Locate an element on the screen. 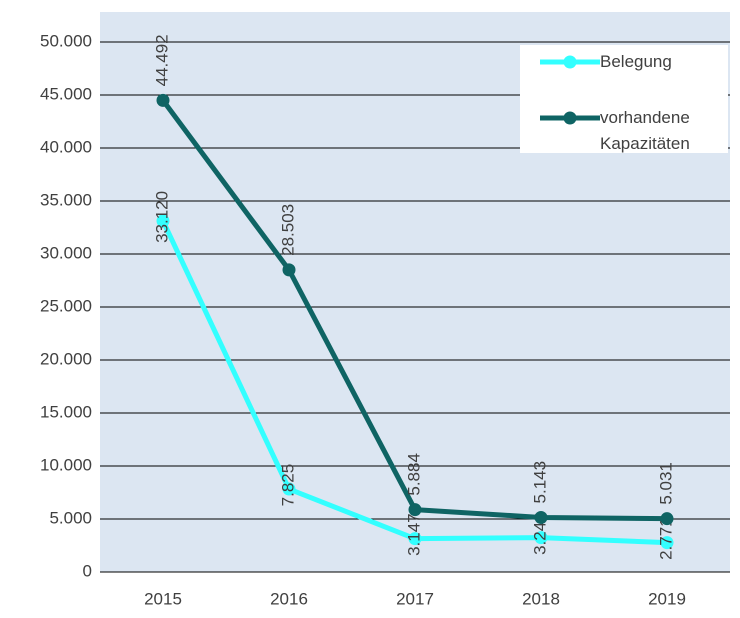 This screenshot has width=740, height=618. data-label: 5.884 is located at coordinates (413, 474).